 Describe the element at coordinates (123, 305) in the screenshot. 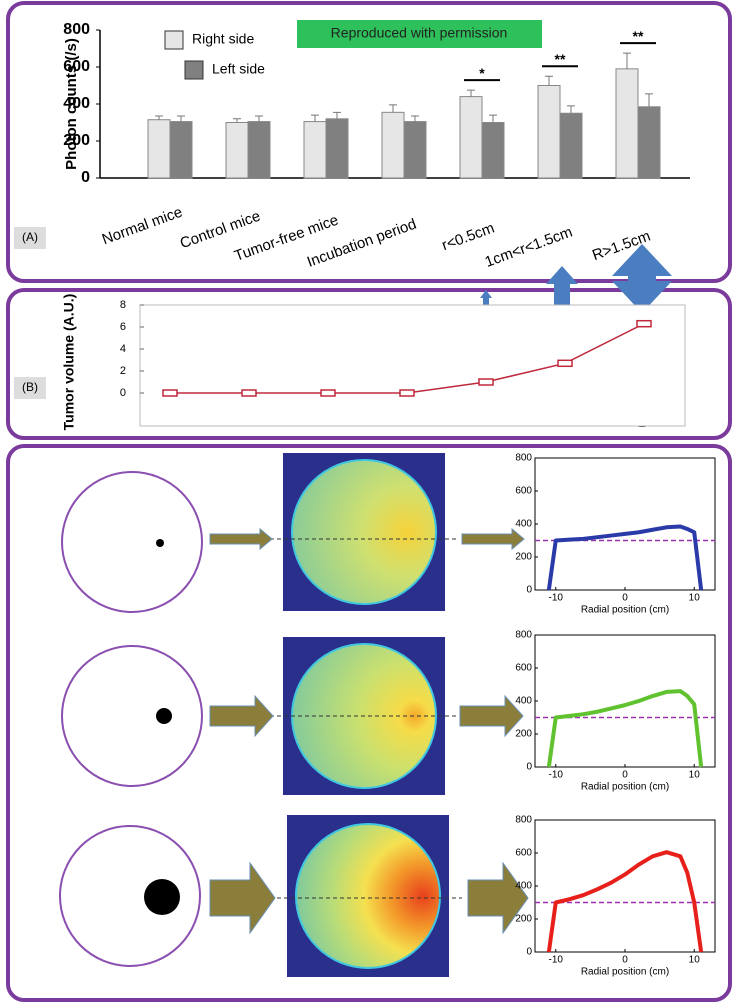

I see `y-tick-label: 8` at that location.